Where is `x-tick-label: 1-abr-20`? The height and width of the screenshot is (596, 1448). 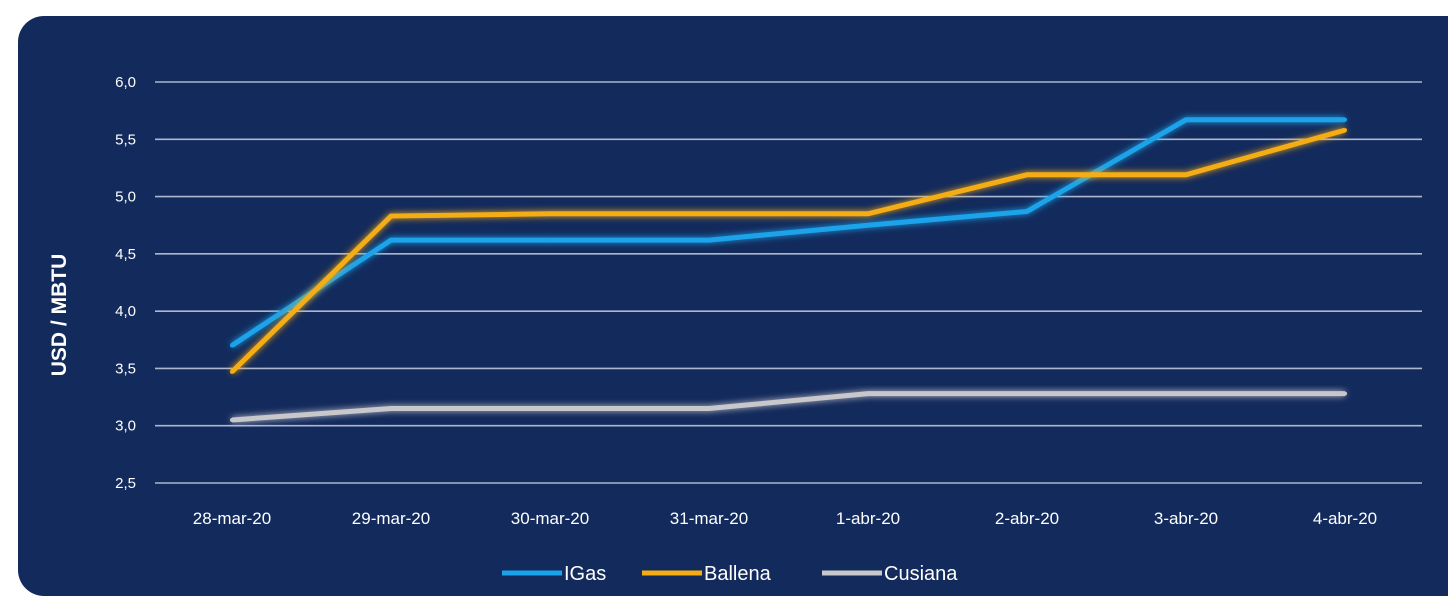
x-tick-label: 1-abr-20 is located at coordinates (868, 518).